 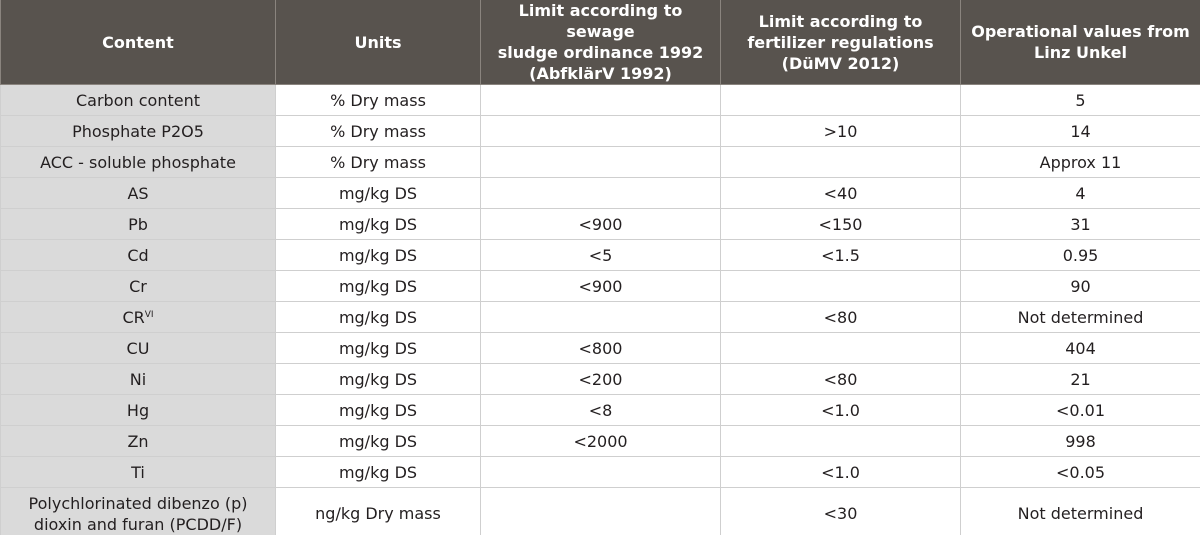 What do you see at coordinates (840, 224) in the screenshot?
I see `table-cell: <150` at bounding box center [840, 224].